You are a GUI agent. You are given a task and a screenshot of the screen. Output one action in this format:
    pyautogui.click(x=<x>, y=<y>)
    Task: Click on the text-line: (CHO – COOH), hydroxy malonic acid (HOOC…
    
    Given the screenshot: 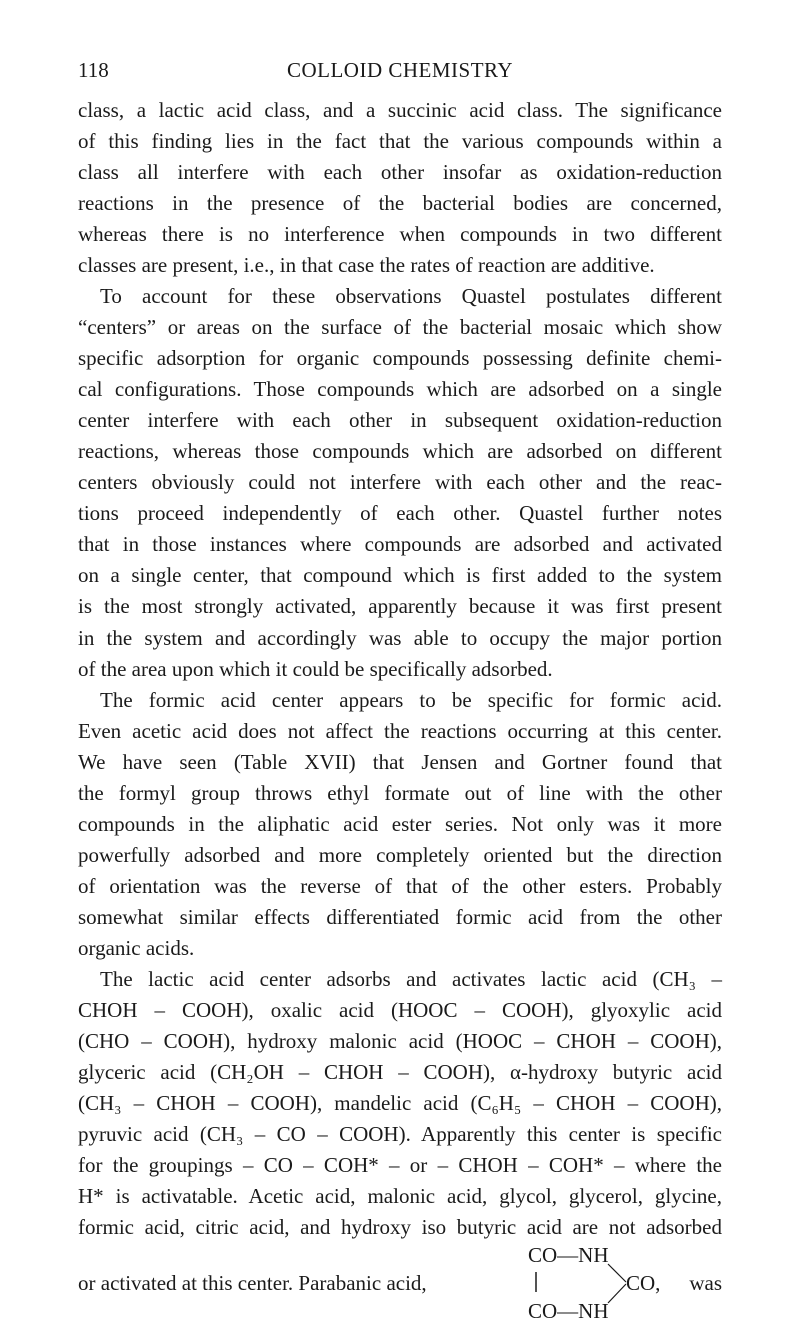 What is the action you would take?
    pyautogui.click(x=400, y=1040)
    